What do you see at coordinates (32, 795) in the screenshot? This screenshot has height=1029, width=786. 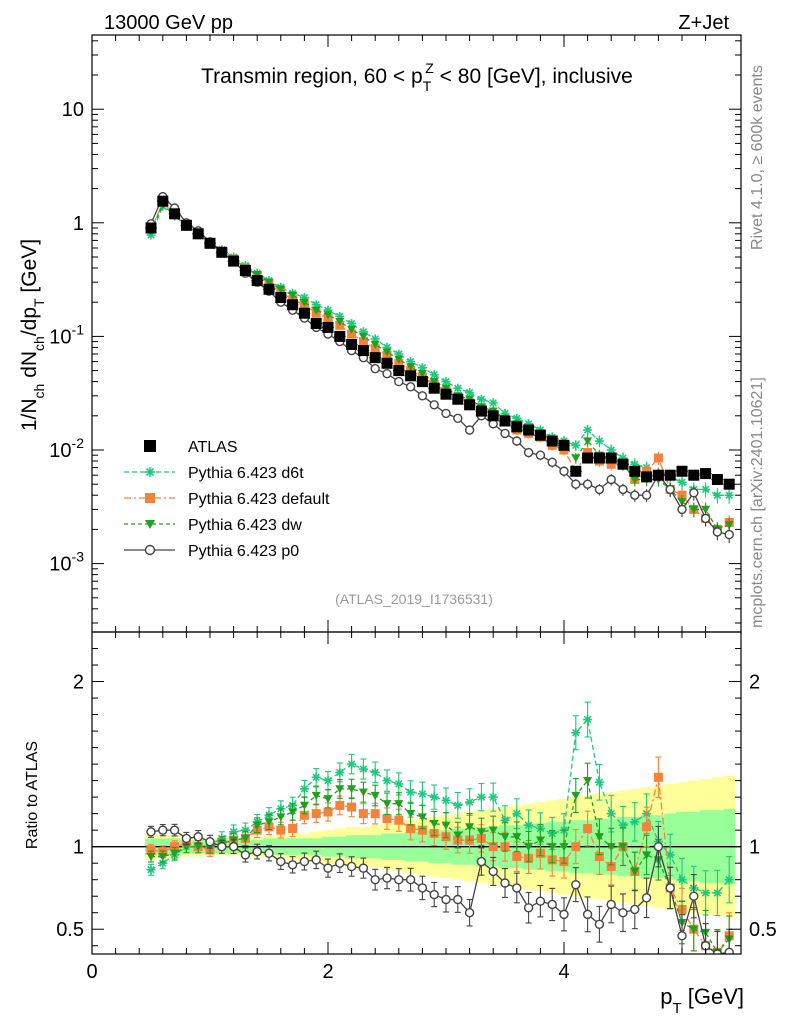 I see `ratio-ylabel: Ratio to ATLAS` at bounding box center [32, 795].